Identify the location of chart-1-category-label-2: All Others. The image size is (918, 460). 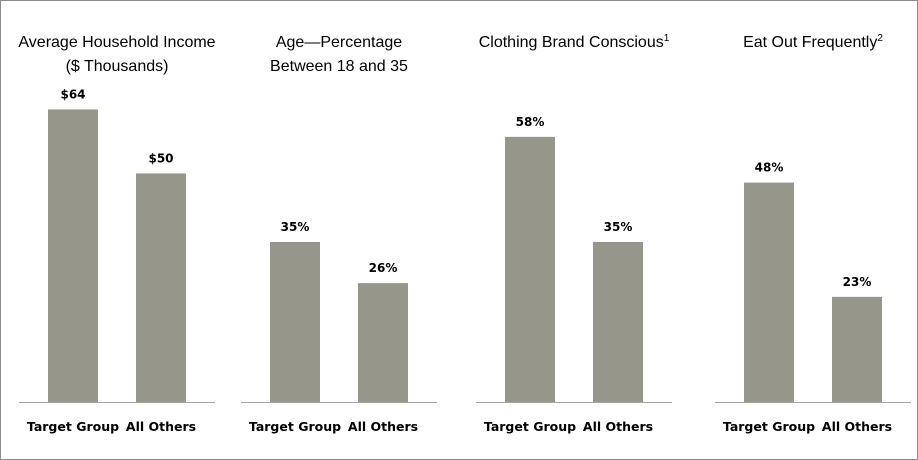
(161, 426).